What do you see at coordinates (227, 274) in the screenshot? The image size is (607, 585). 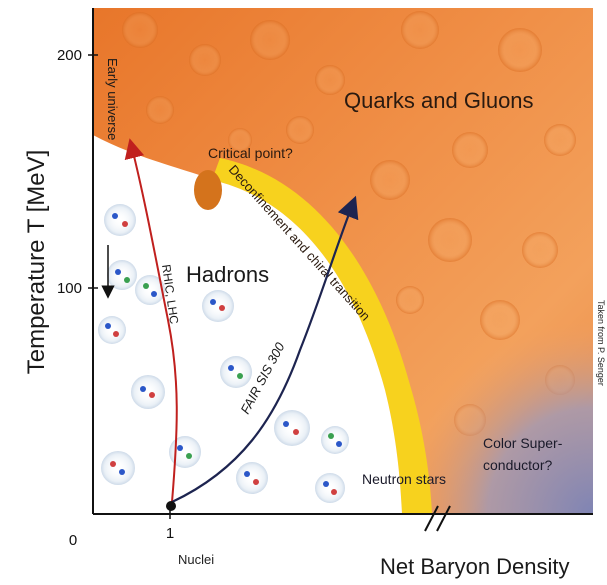 I see `hadrons-label: Hadrons` at bounding box center [227, 274].